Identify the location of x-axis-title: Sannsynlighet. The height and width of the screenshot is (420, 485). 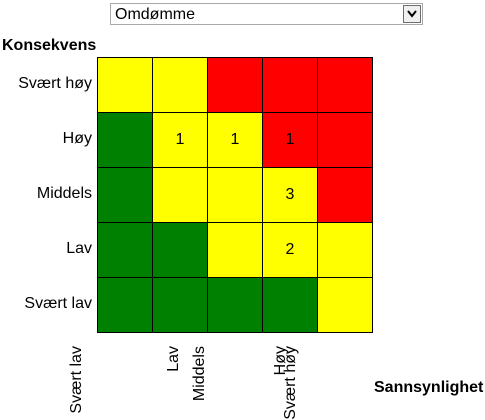
(429, 387).